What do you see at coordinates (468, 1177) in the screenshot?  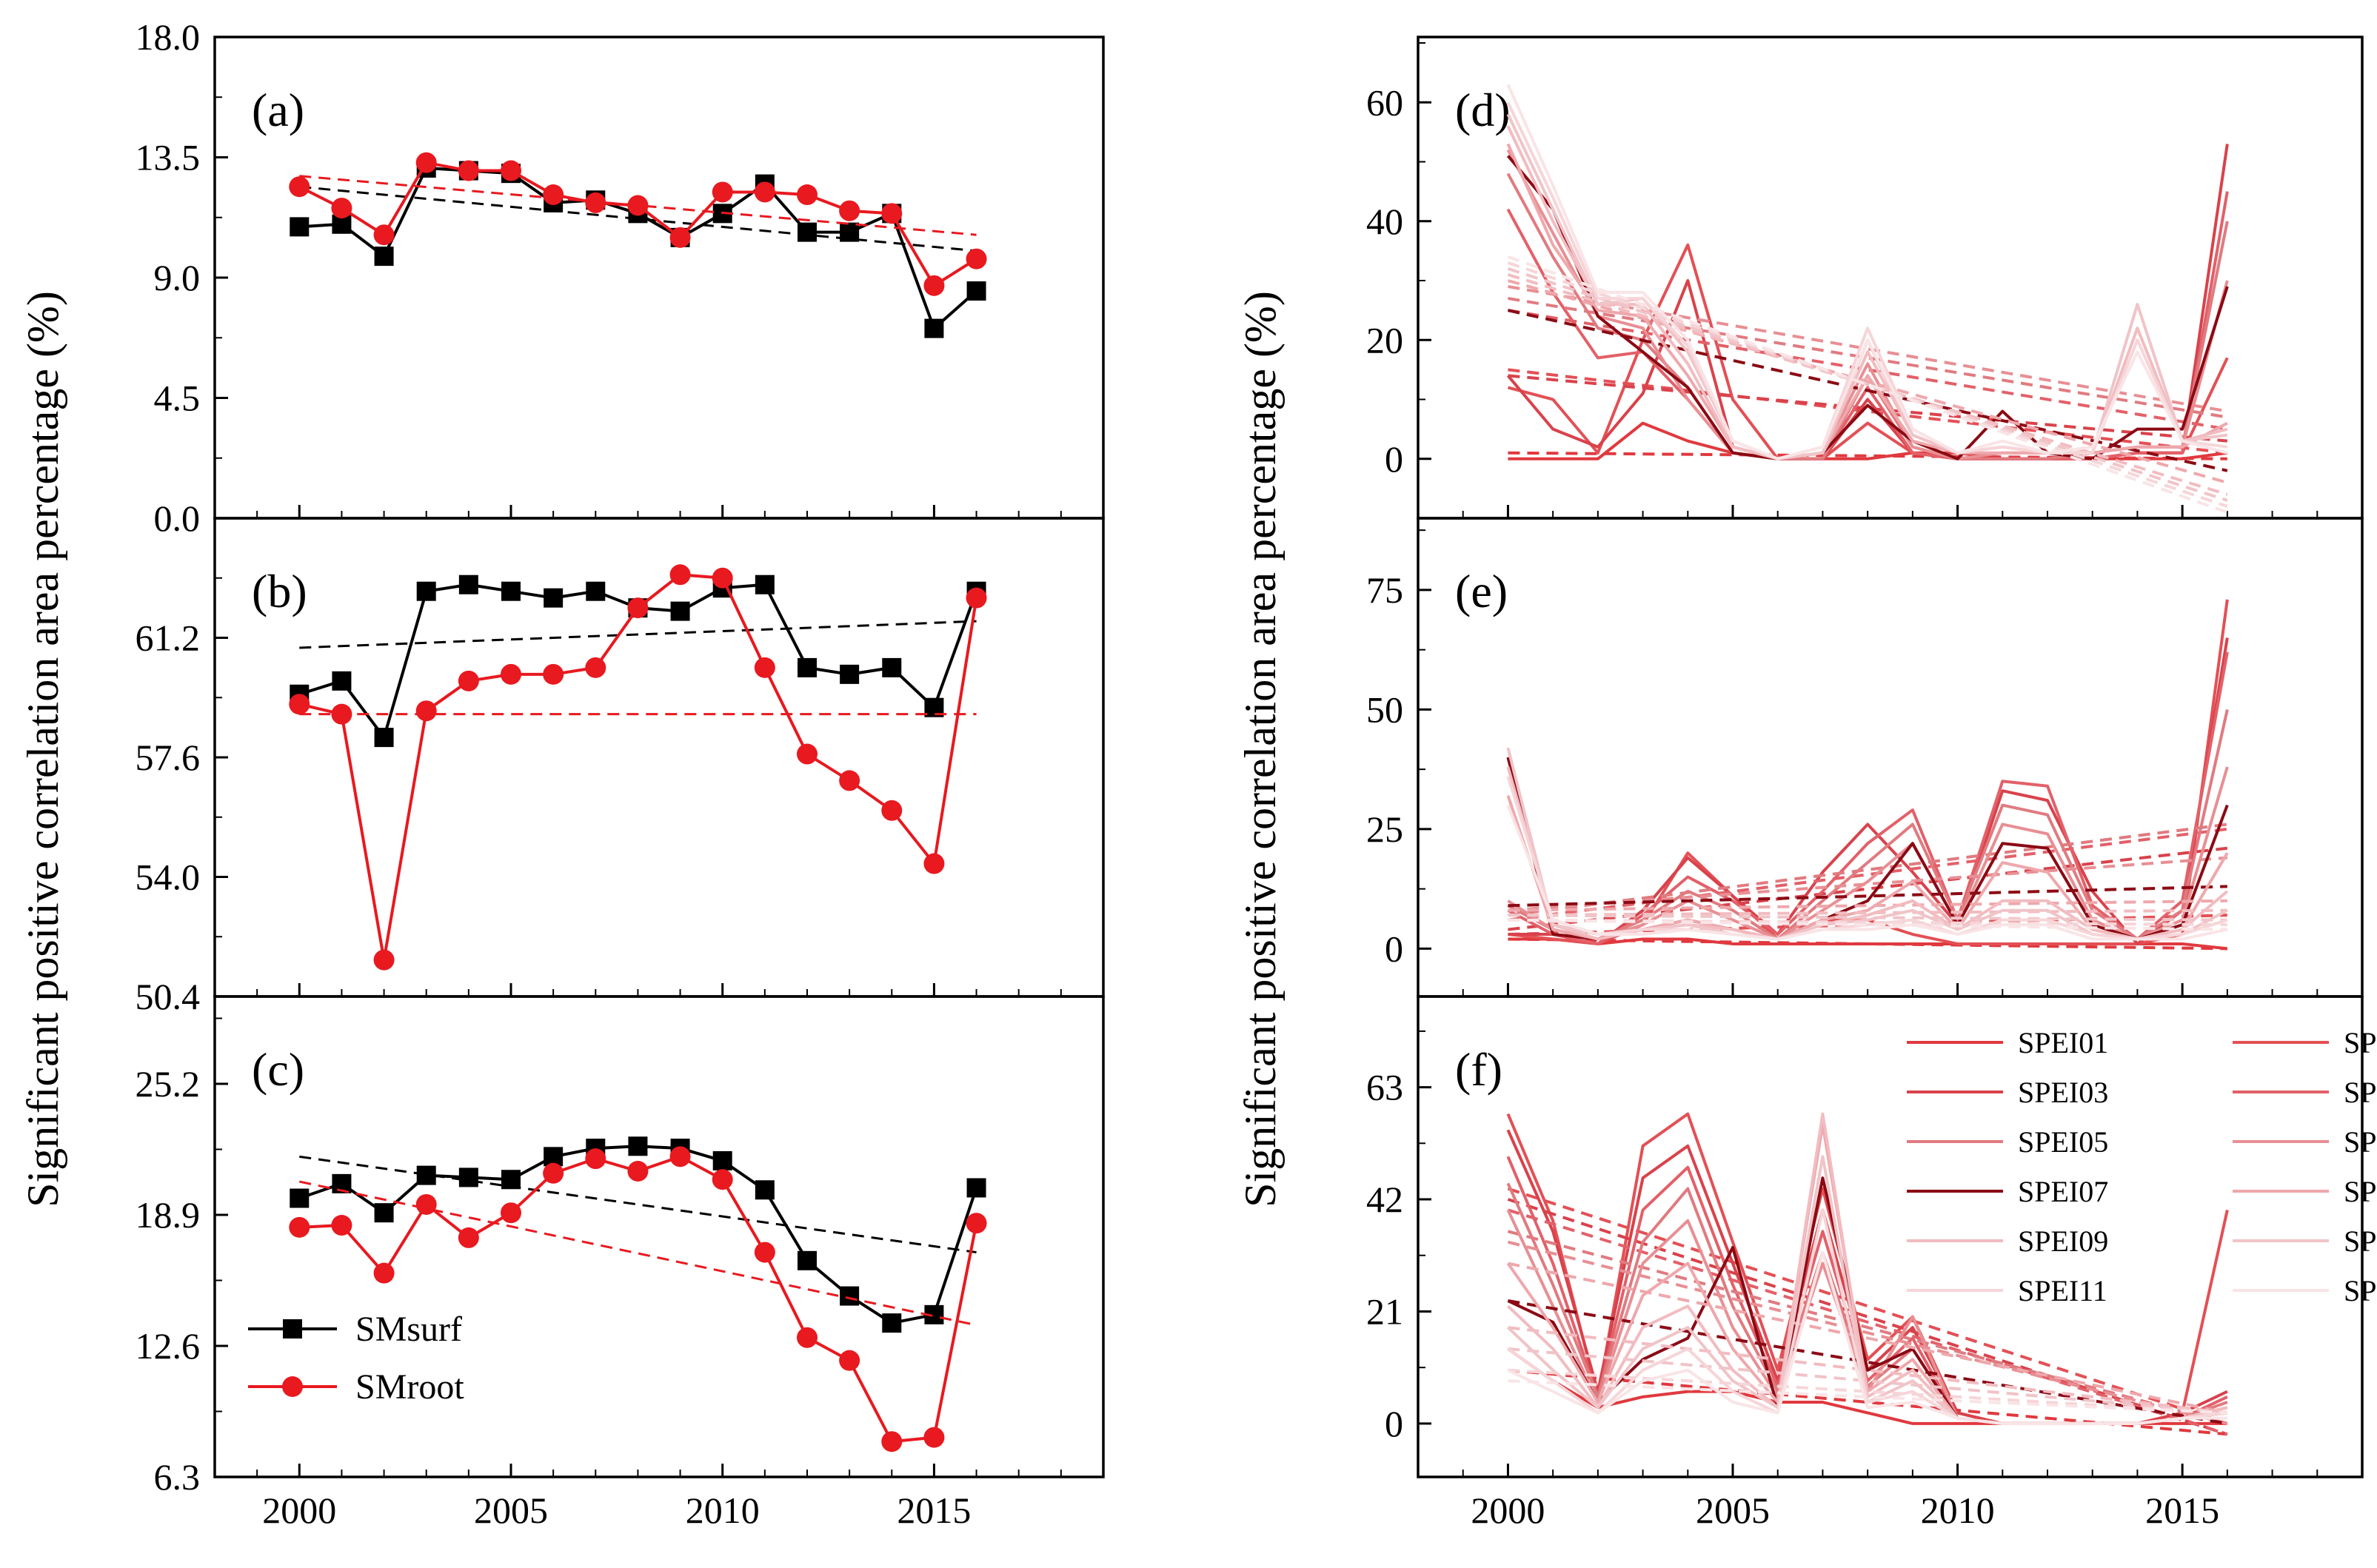 I see `panel-c-SMsurf-point-2004` at bounding box center [468, 1177].